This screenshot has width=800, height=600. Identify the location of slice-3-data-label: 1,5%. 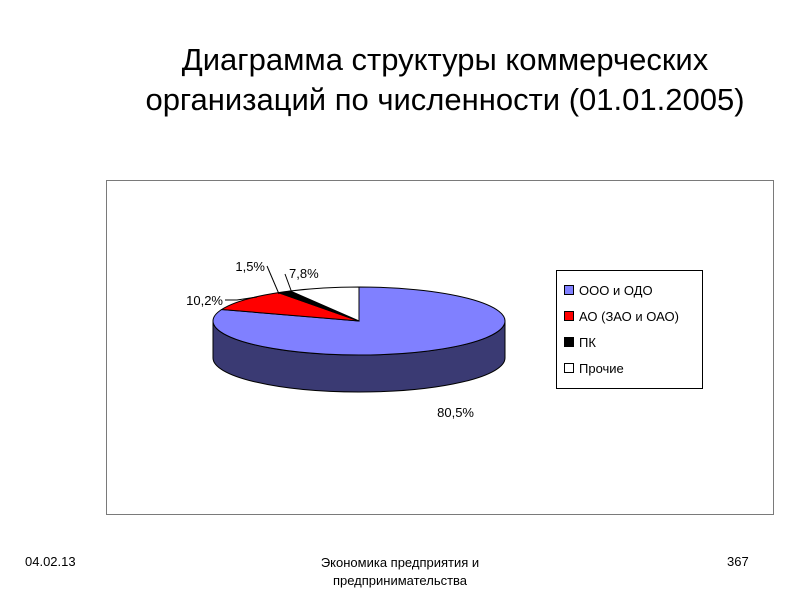
(250, 266).